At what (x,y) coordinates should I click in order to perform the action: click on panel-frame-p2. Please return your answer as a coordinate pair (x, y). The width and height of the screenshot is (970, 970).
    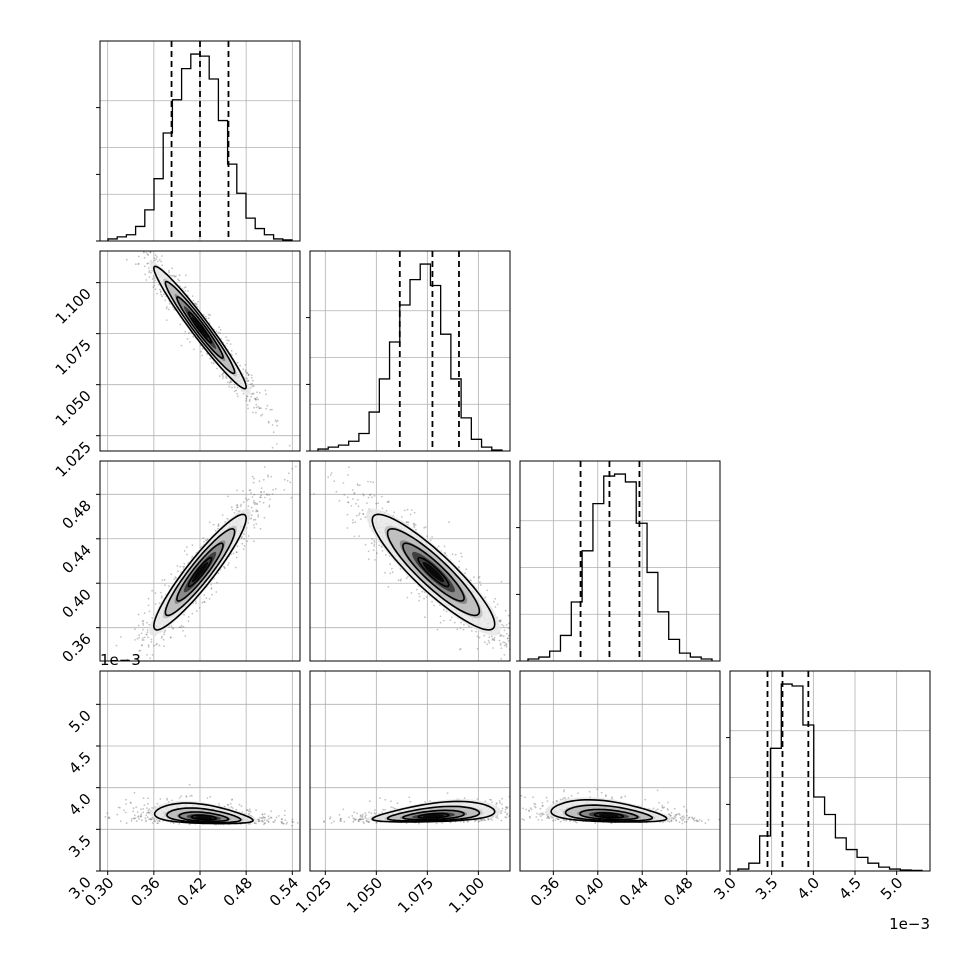
    Looking at the image, I should click on (620, 561).